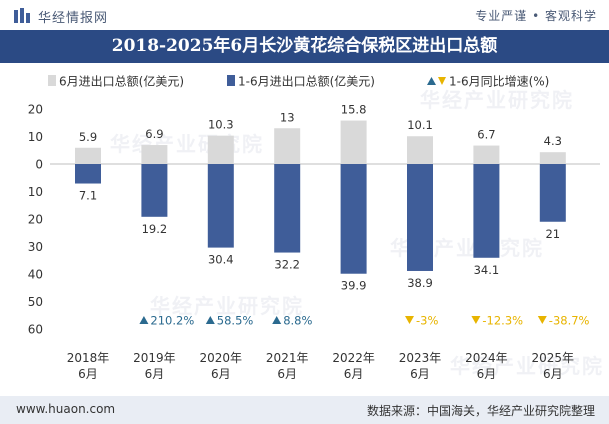 This screenshot has height=424, width=609. I want to click on data-label-ytd: 32.2, so click(287, 265).